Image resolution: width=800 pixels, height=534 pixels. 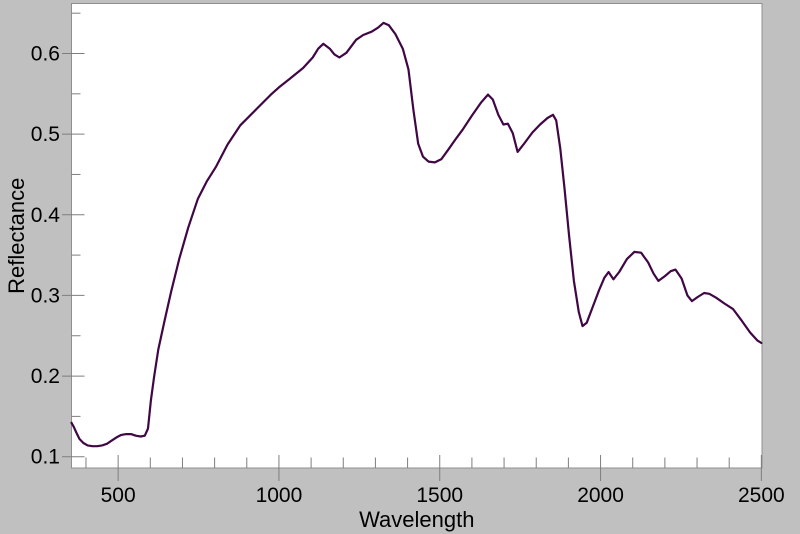 What do you see at coordinates (45, 53) in the screenshot?
I see `y-tick-label: 0.6` at bounding box center [45, 53].